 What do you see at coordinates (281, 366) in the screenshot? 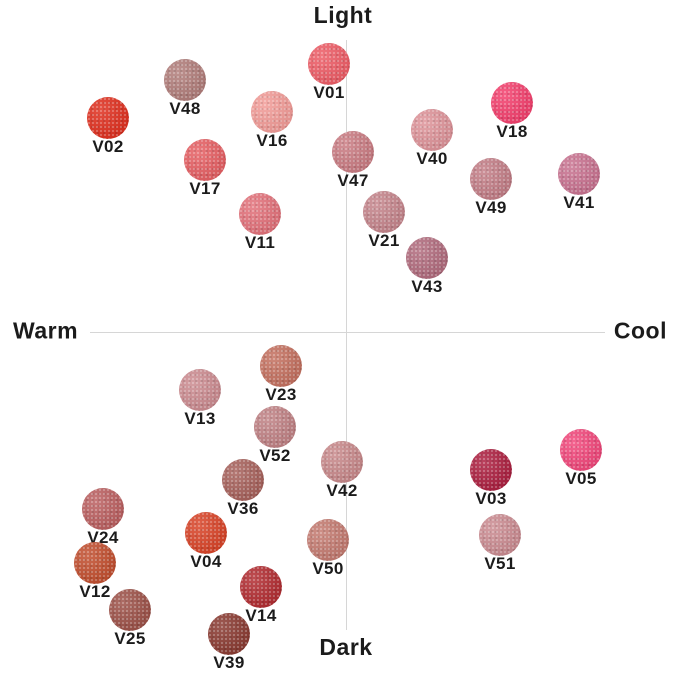
I see `swatch-v23` at bounding box center [281, 366].